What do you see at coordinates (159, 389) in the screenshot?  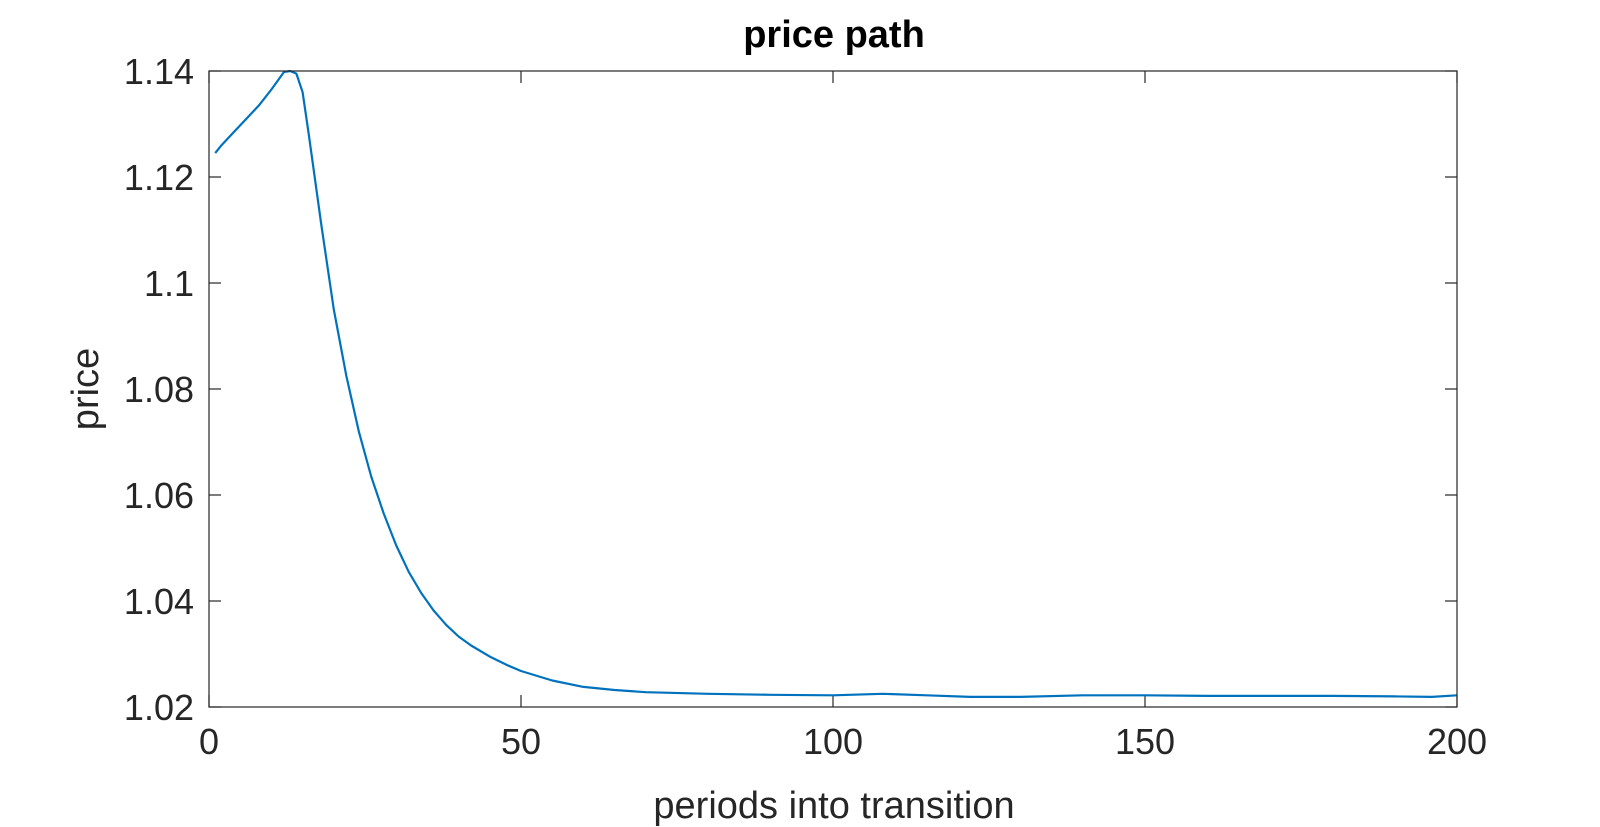 I see `y-tick-label: 1.08` at bounding box center [159, 389].